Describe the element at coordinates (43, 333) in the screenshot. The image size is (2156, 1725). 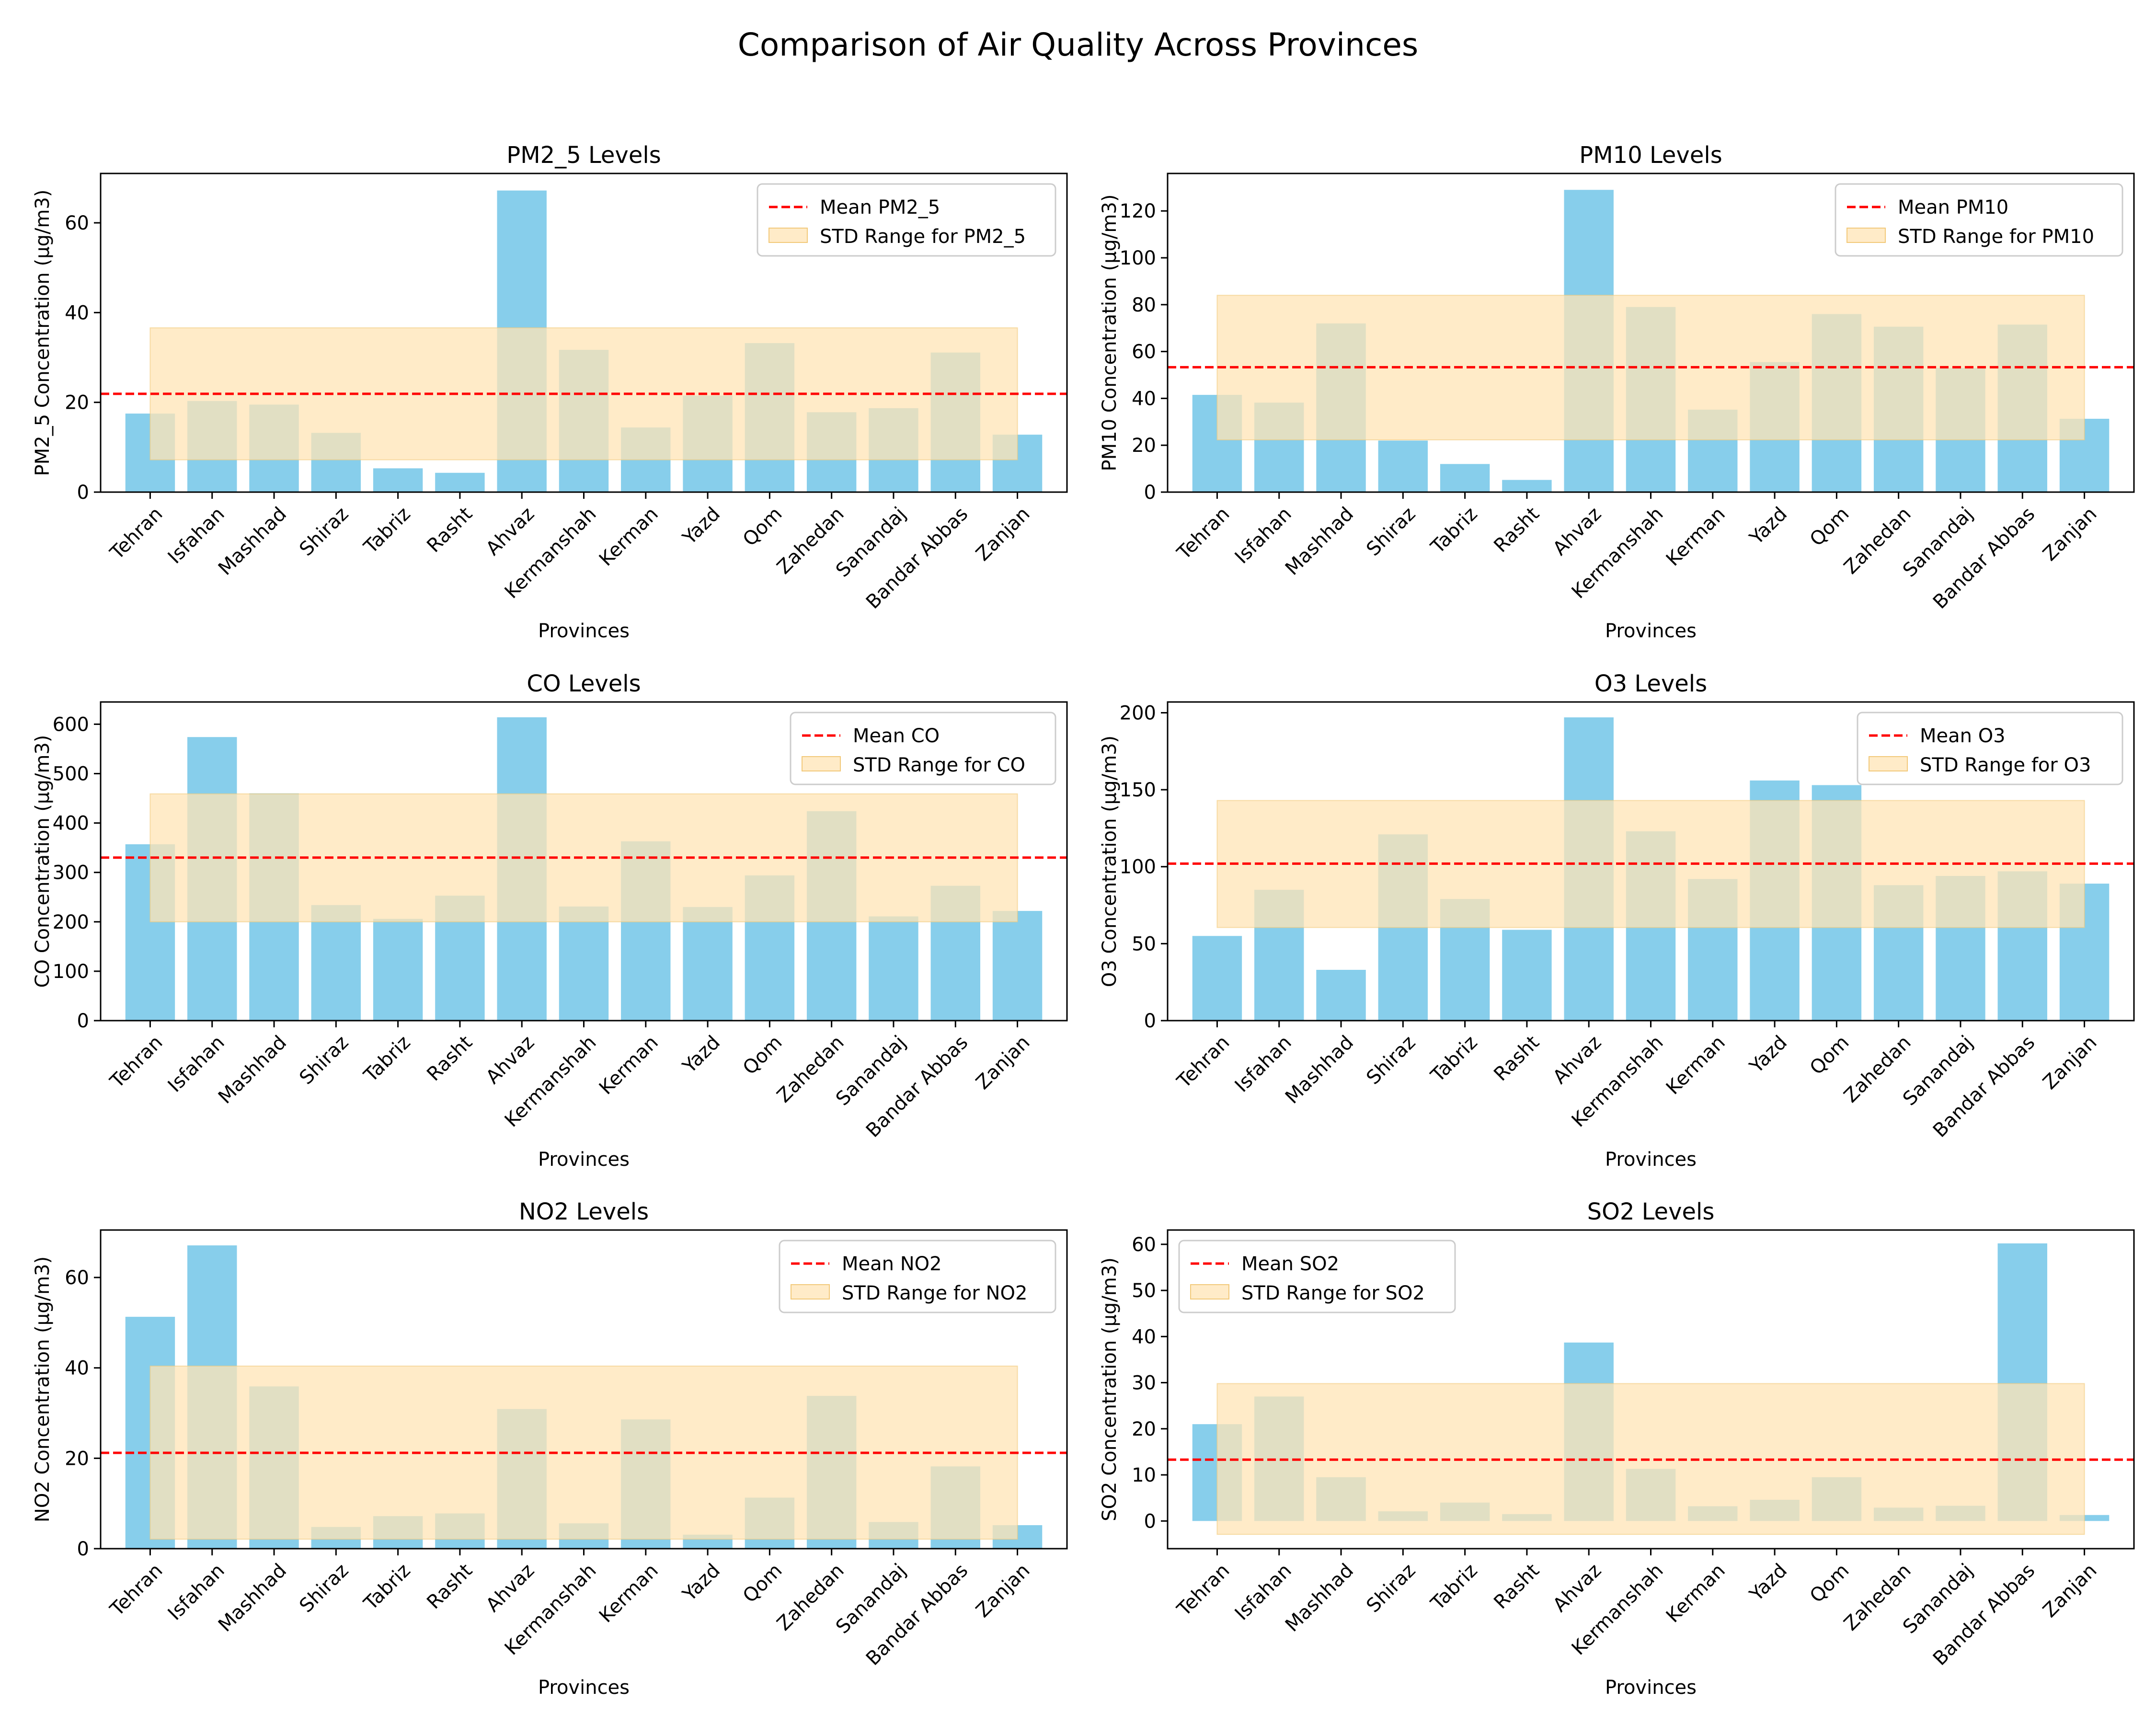
I see `y-axis-label: PM2_5 Concentration (µg/m3)` at that location.